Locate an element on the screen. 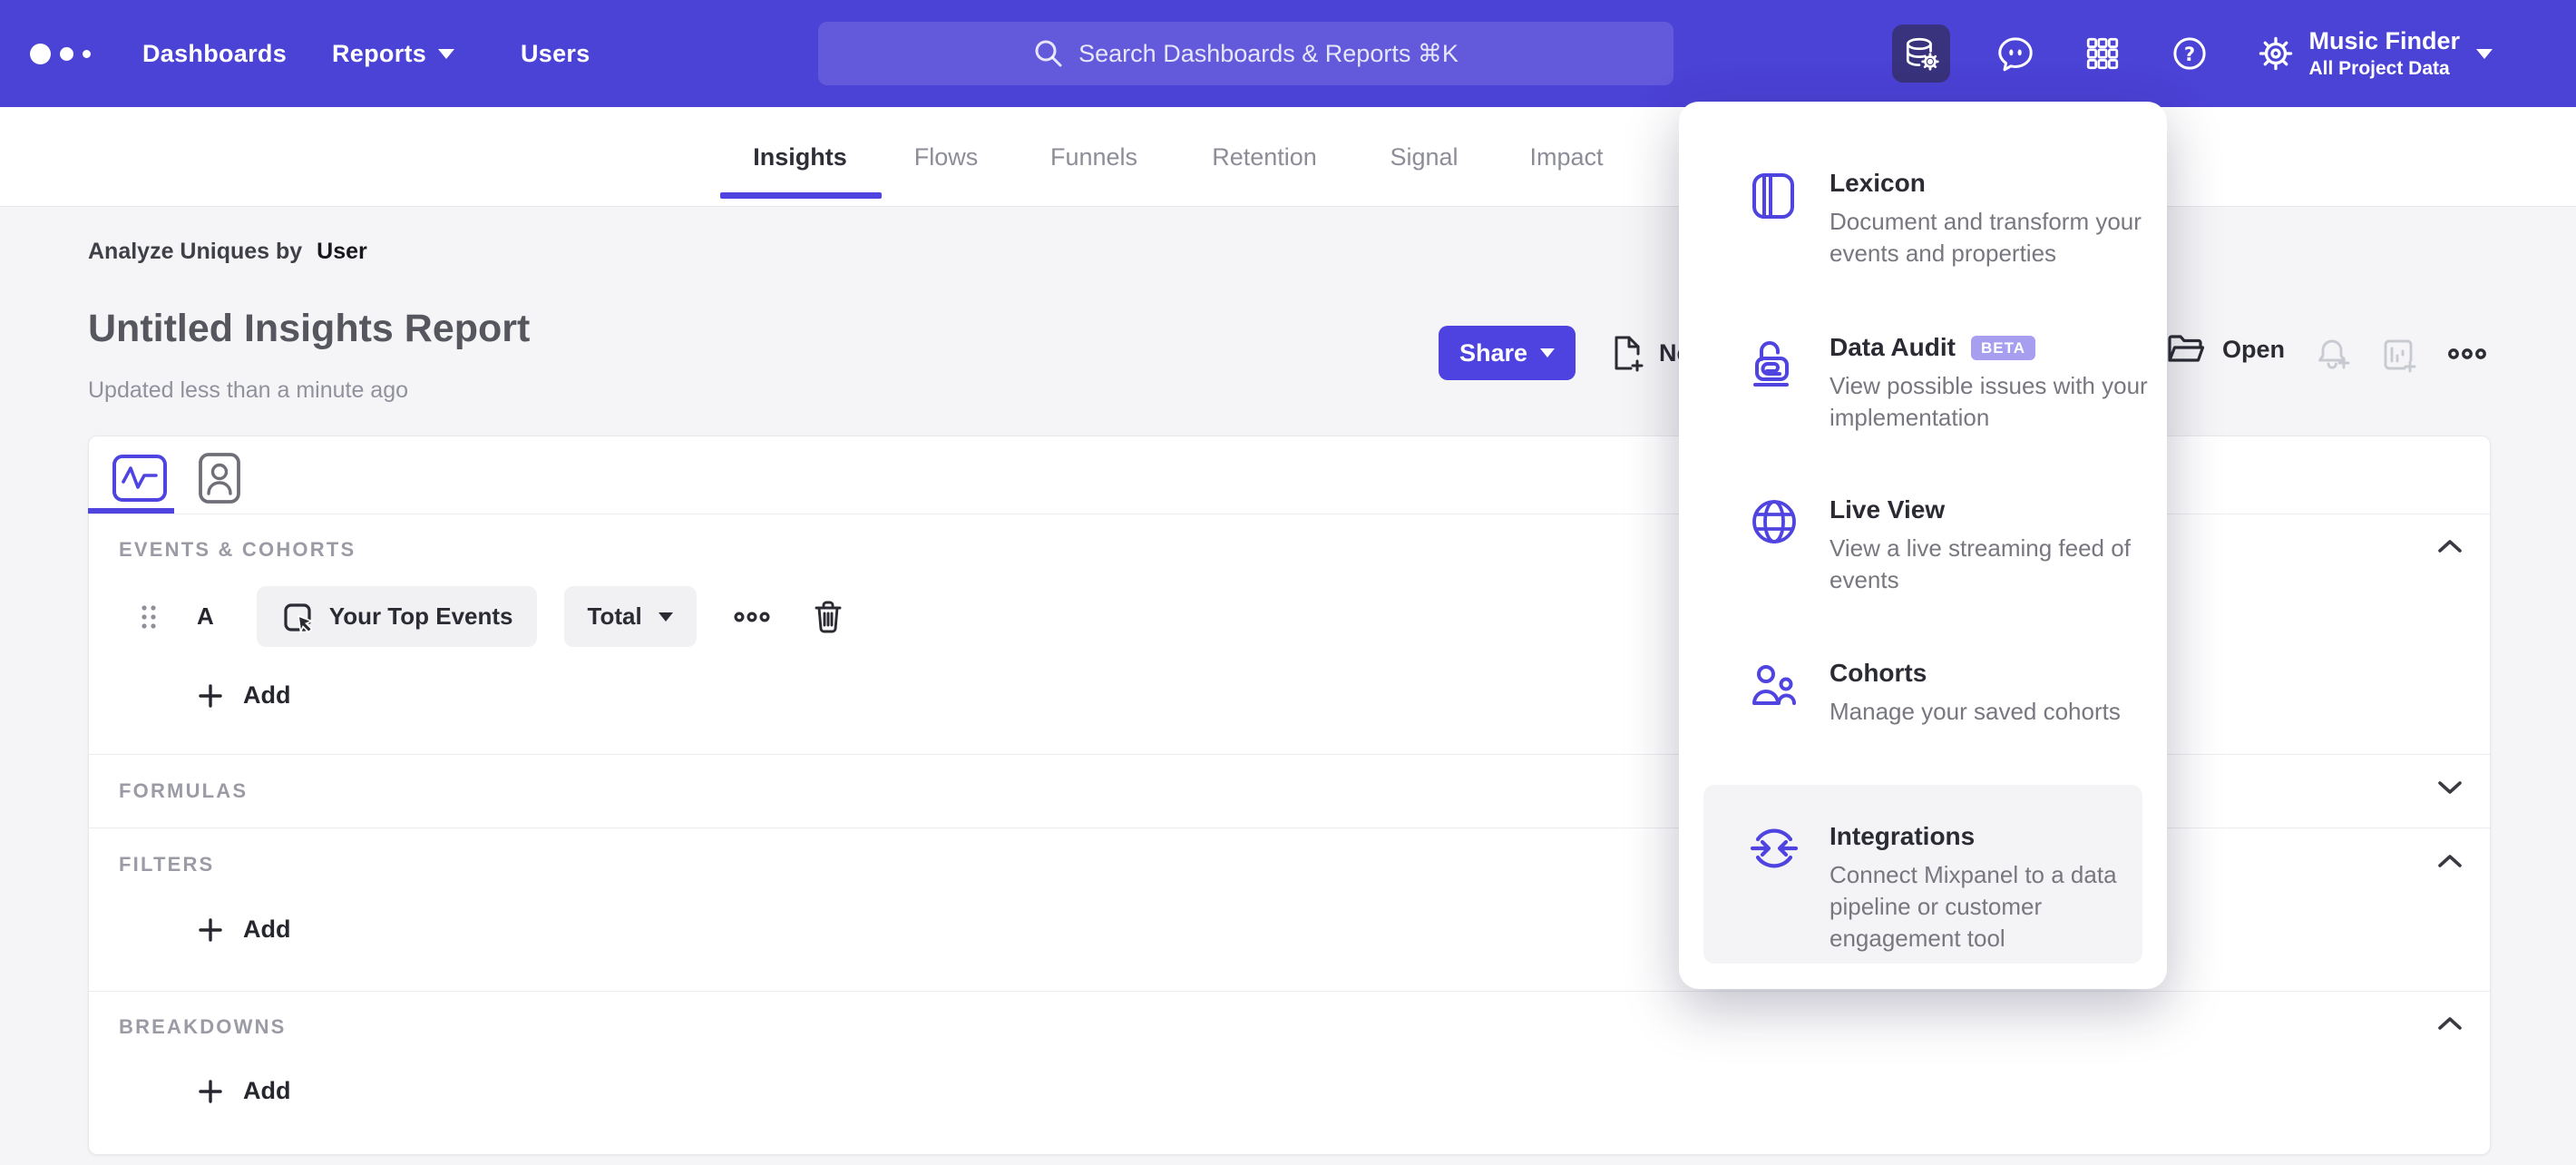 The width and height of the screenshot is (2576, 1165). nav-item-label: Reports is located at coordinates (379, 53).